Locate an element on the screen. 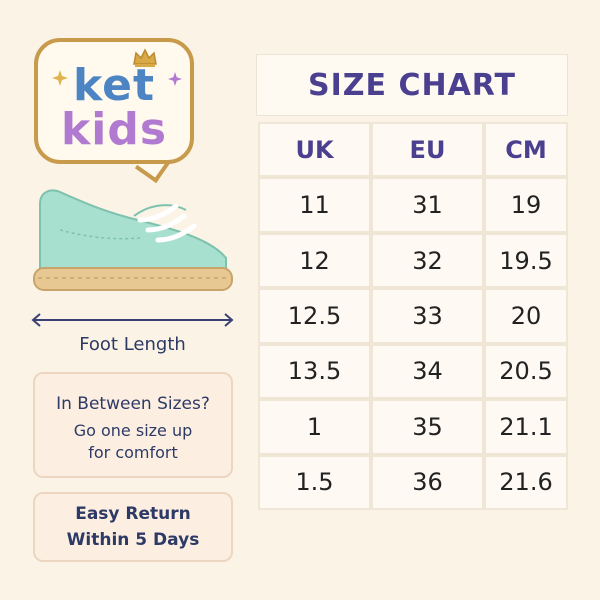 The image size is (600, 600). size-cell-eu: 32 is located at coordinates (427, 260).